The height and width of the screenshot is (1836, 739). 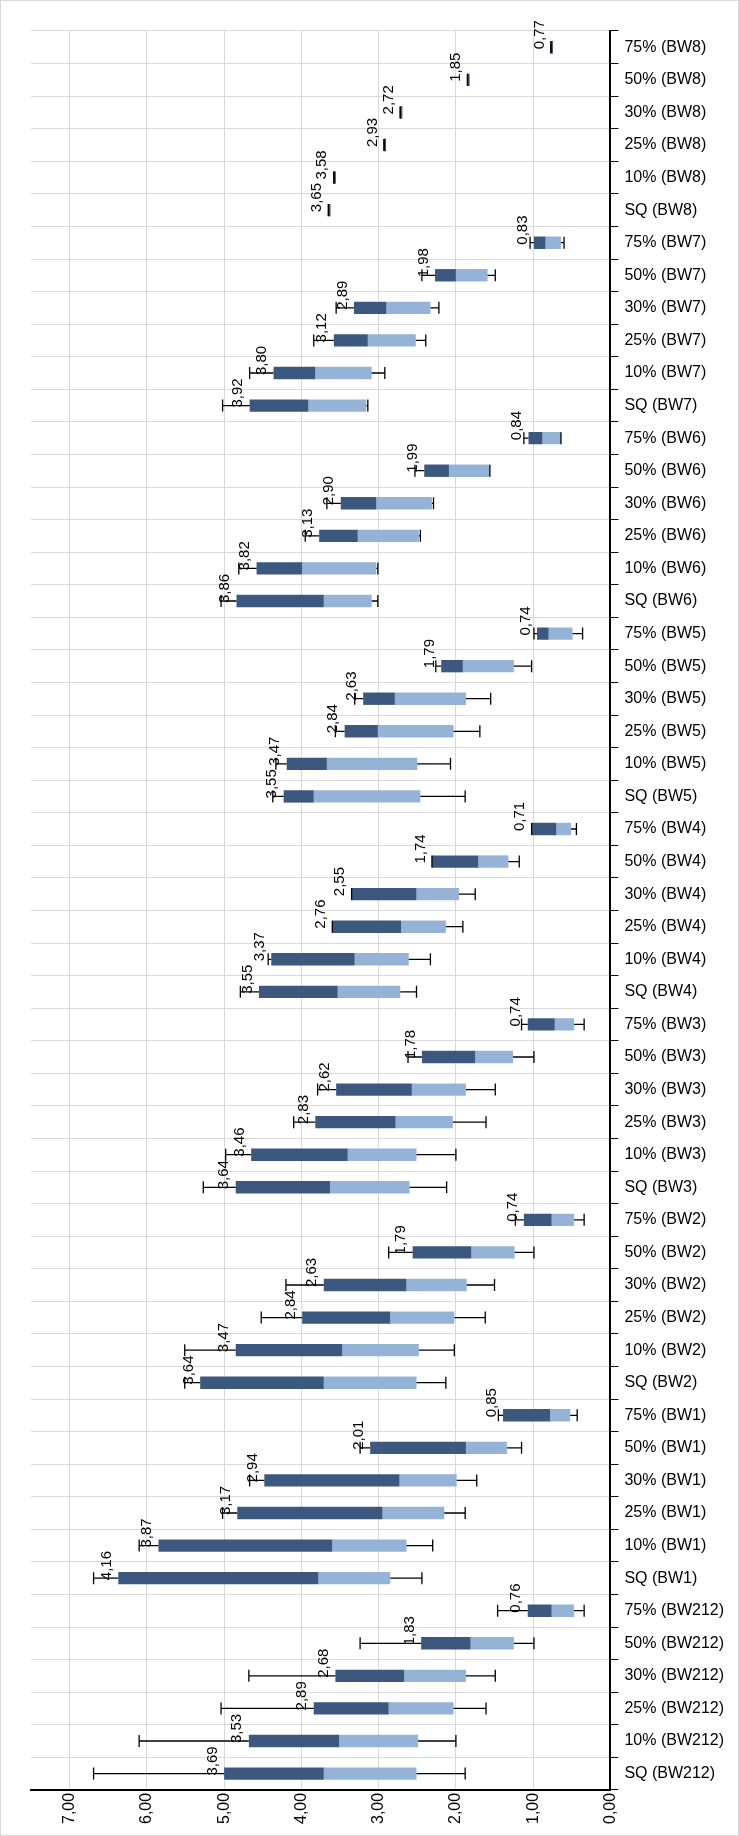 What do you see at coordinates (674, 1675) in the screenshot?
I see `y-tick-label: 30% (BW212)` at bounding box center [674, 1675].